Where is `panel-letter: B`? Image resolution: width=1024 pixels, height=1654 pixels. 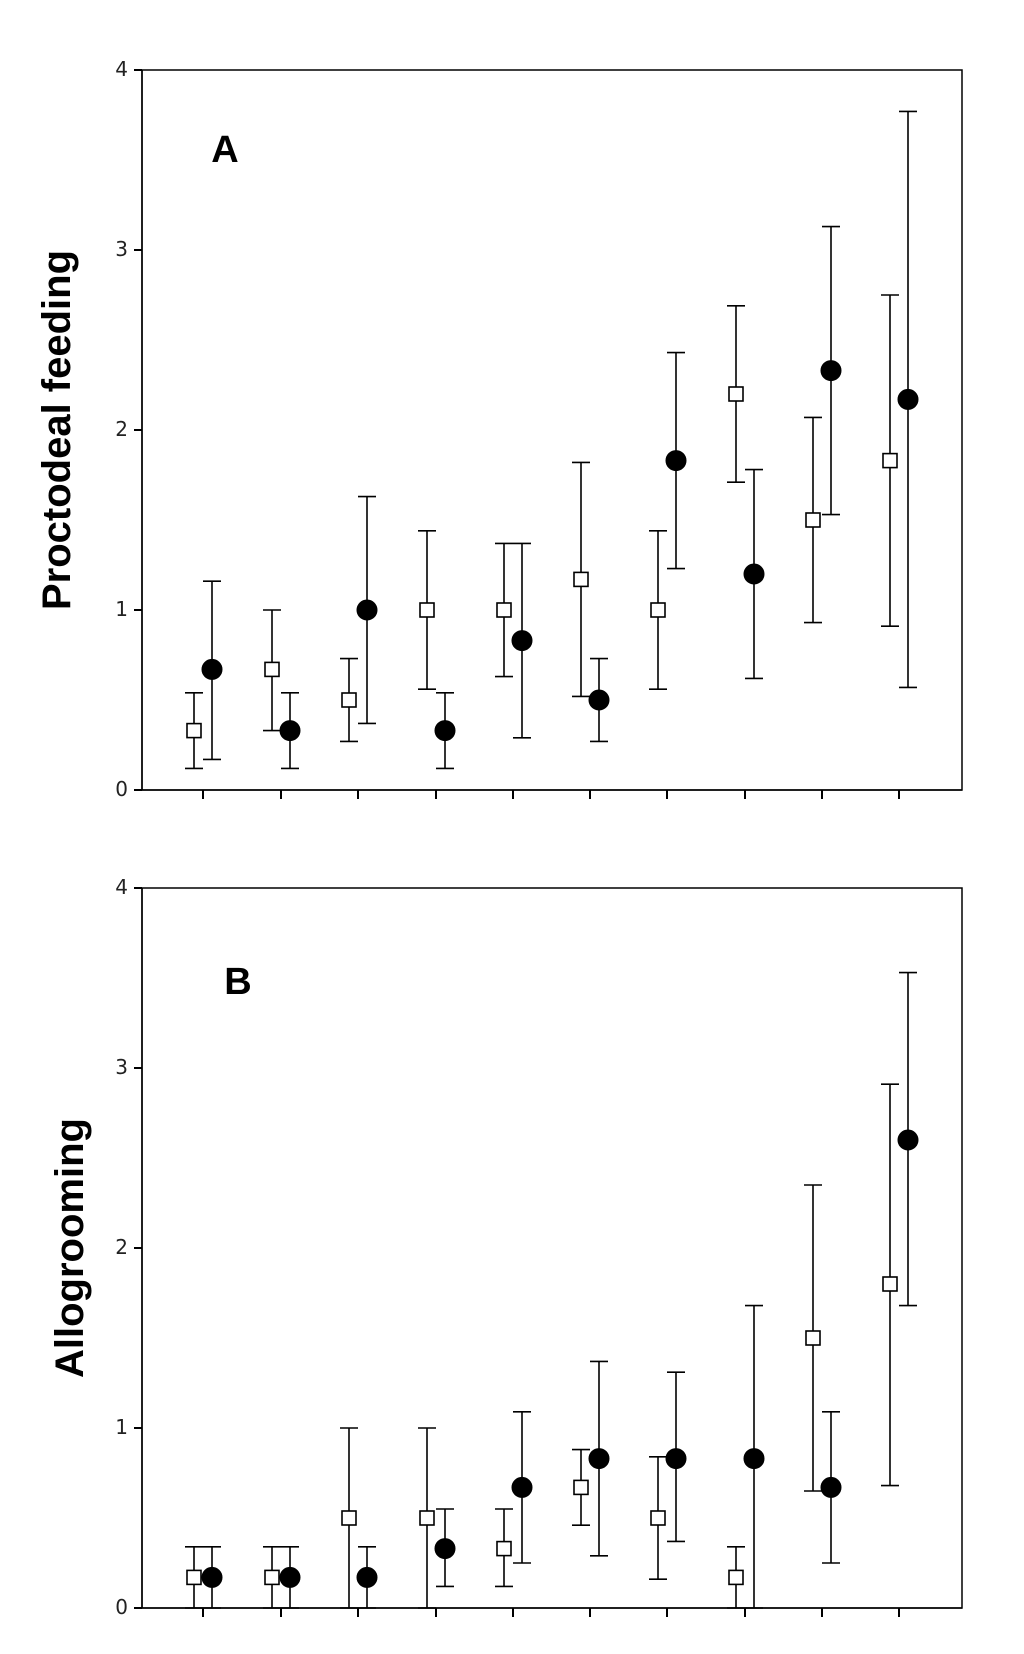
panel-letter: B is located at coordinates (237, 982).